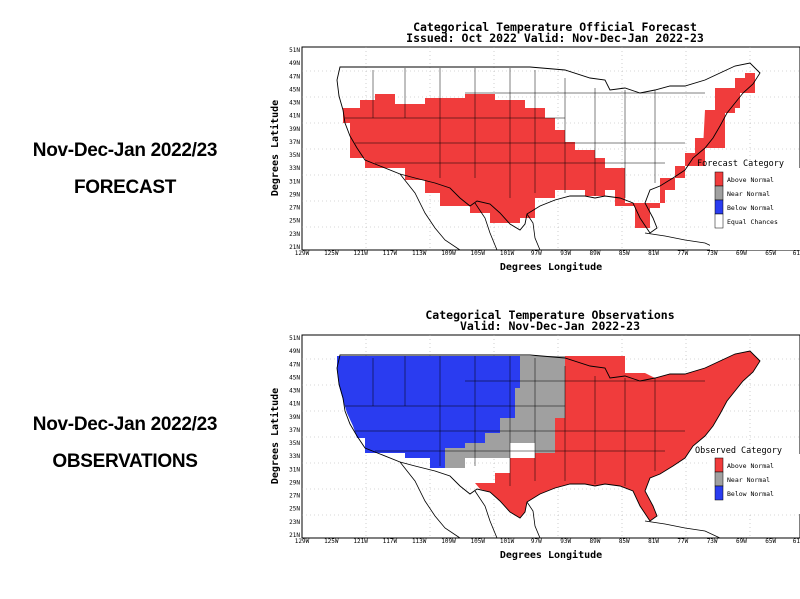 The image size is (800, 599). I want to click on forecast-legend-swatch-ec, so click(719, 221).